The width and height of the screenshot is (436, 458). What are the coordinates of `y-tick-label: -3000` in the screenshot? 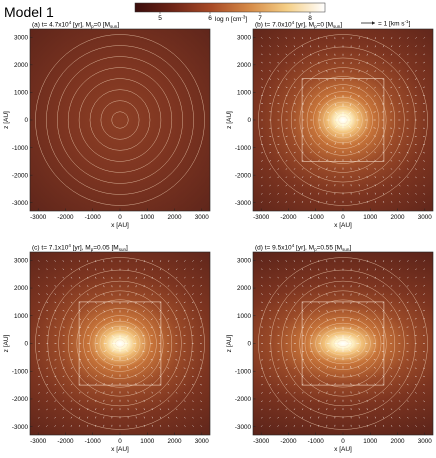 It's located at (20, 203).